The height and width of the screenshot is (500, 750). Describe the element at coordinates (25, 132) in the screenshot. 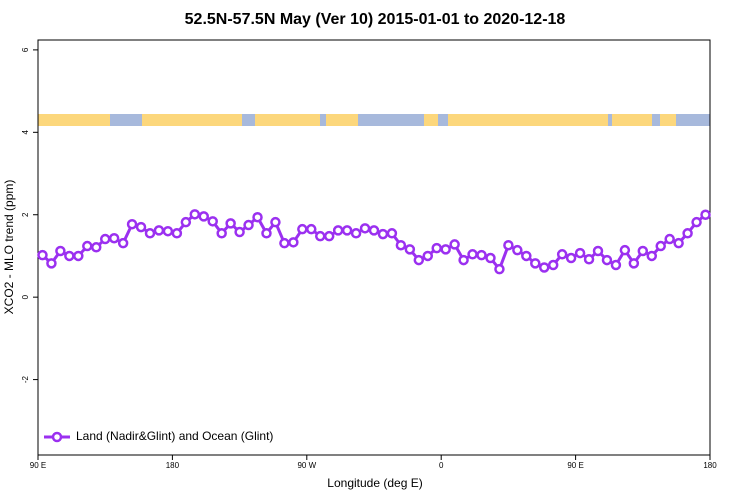

I see `y-tick-label: 4` at that location.